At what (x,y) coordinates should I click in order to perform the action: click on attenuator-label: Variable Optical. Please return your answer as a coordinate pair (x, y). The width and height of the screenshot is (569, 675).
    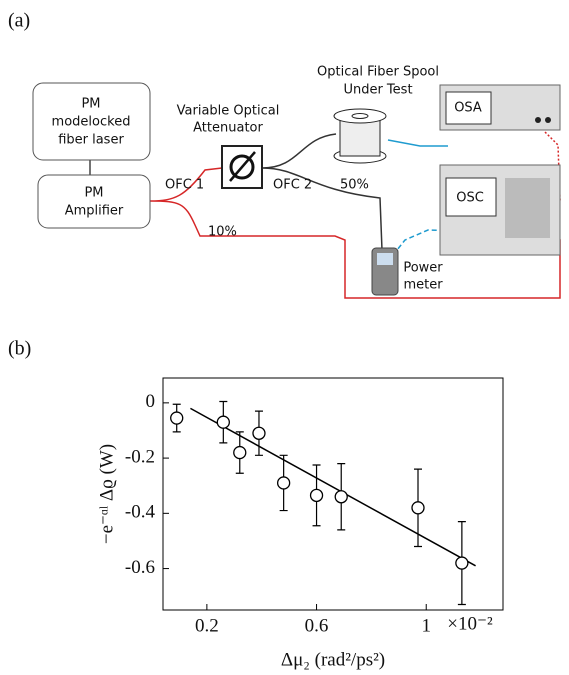
    Looking at the image, I should click on (228, 111).